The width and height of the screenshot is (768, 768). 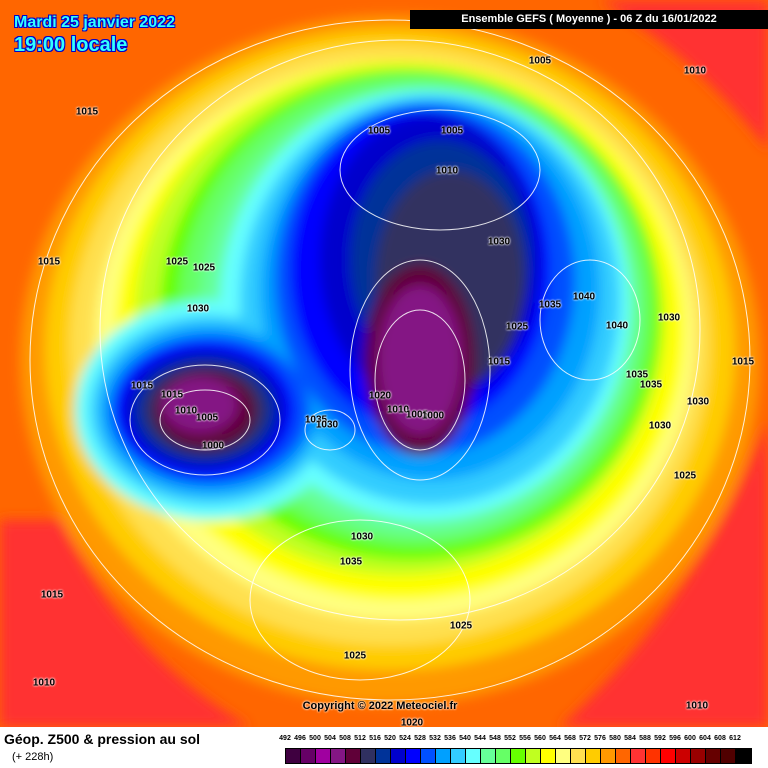 I want to click on forecast-hour: (+ 228h), so click(x=33, y=757).